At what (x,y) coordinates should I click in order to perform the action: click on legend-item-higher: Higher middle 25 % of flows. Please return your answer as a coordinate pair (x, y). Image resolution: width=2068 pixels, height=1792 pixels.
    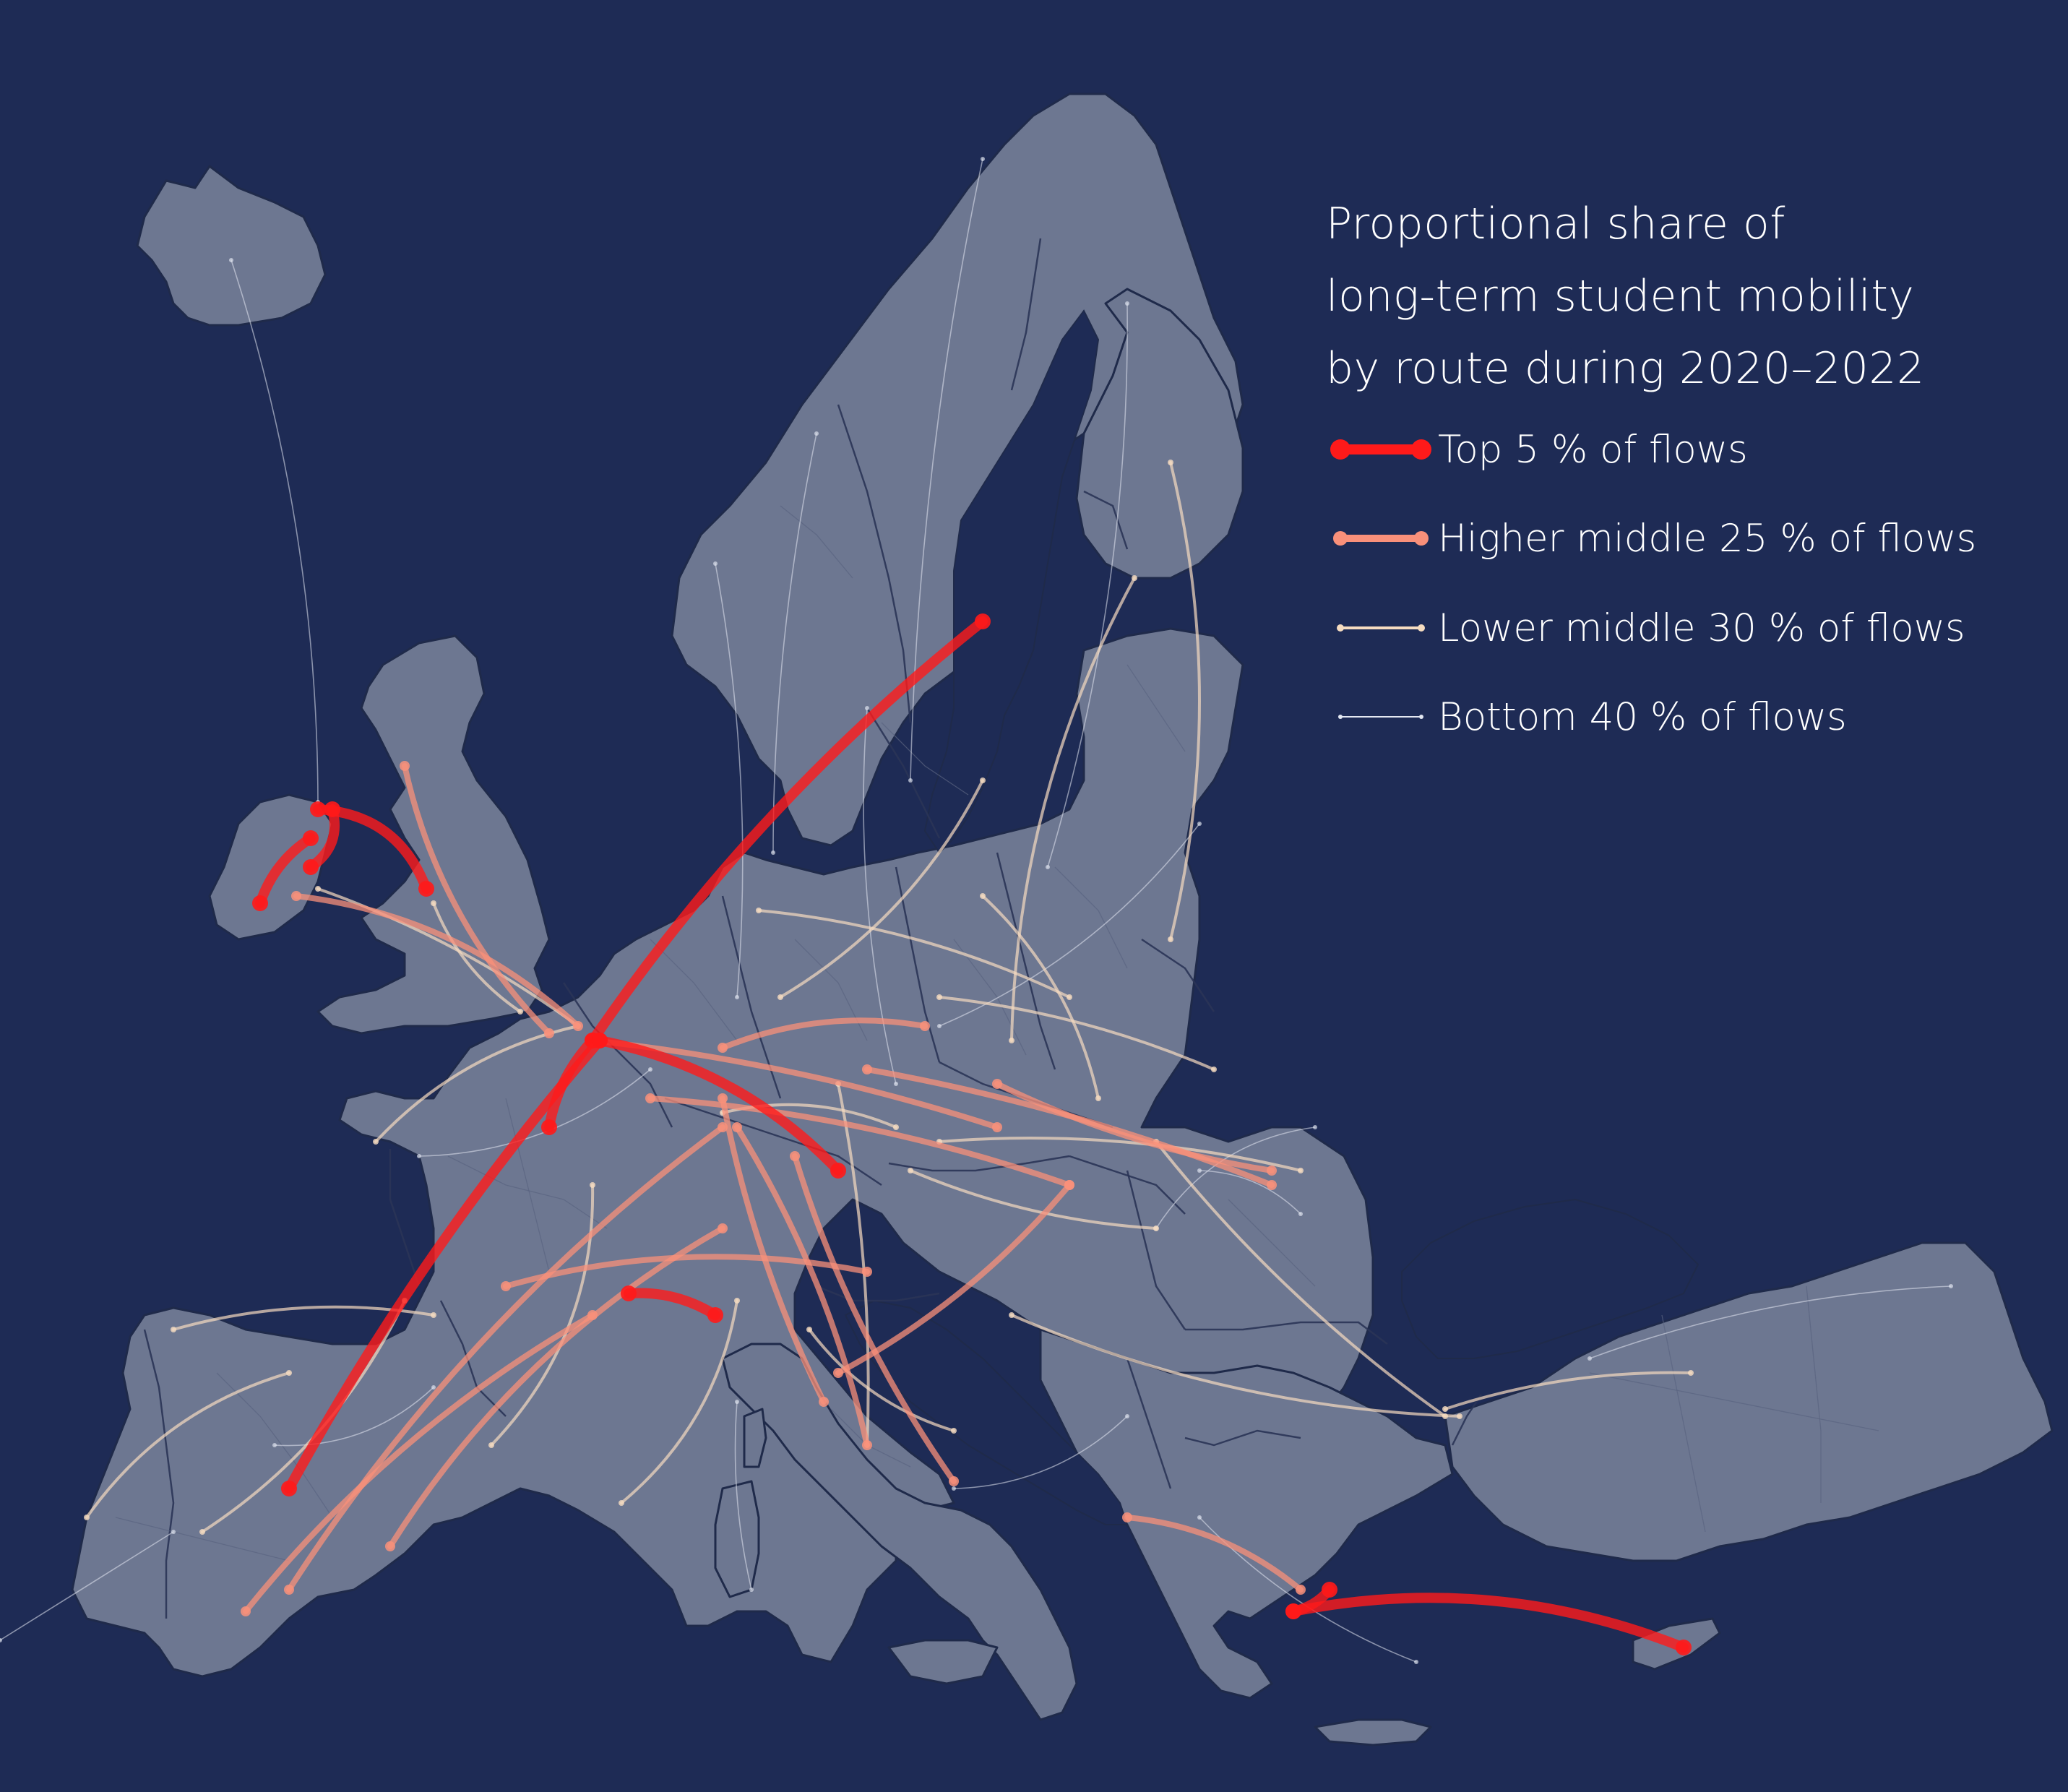
    Looking at the image, I should click on (1669, 537).